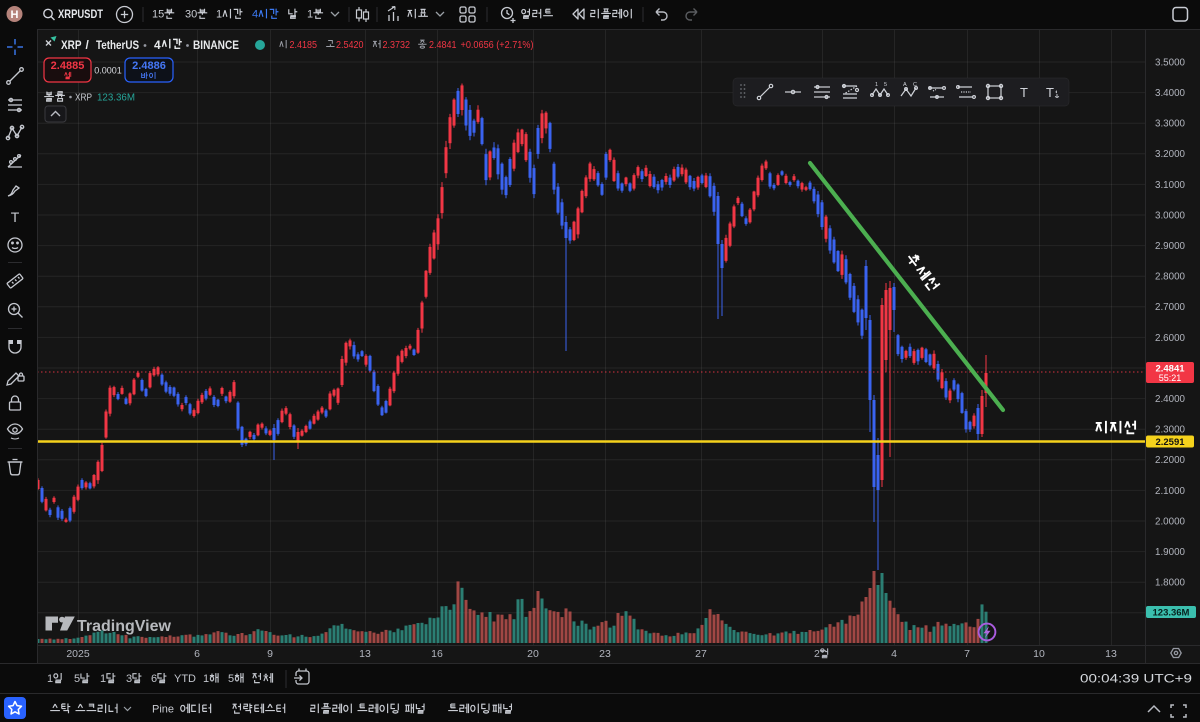  Describe the element at coordinates (1170, 460) in the screenshot. I see `svg-text: 2.2000` at that location.